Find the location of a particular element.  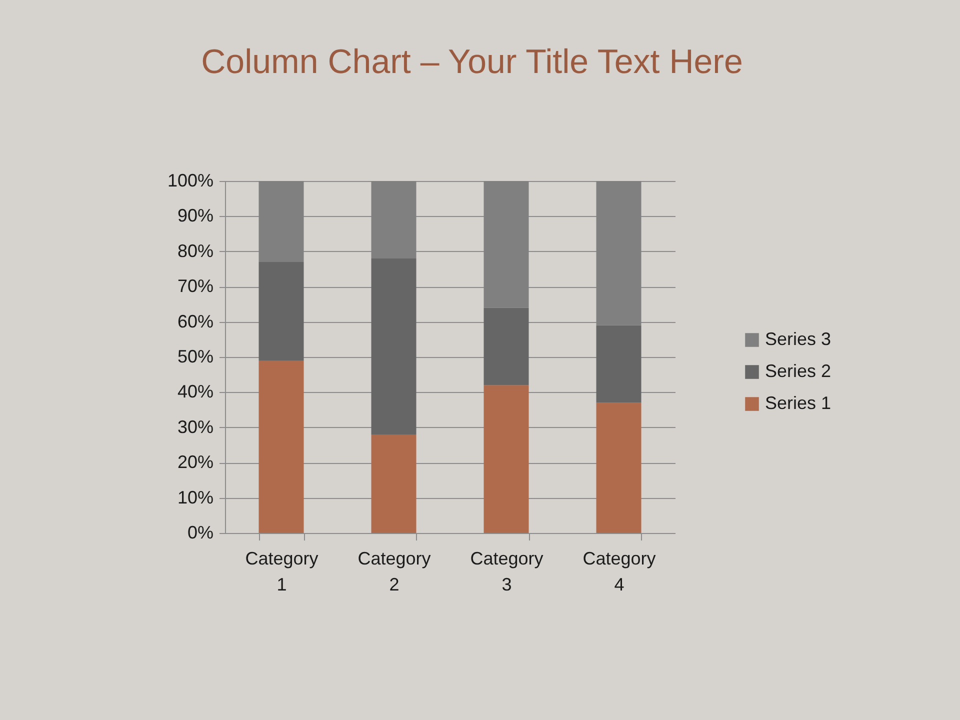

x-tick-label: Category 3 is located at coordinates (507, 571).